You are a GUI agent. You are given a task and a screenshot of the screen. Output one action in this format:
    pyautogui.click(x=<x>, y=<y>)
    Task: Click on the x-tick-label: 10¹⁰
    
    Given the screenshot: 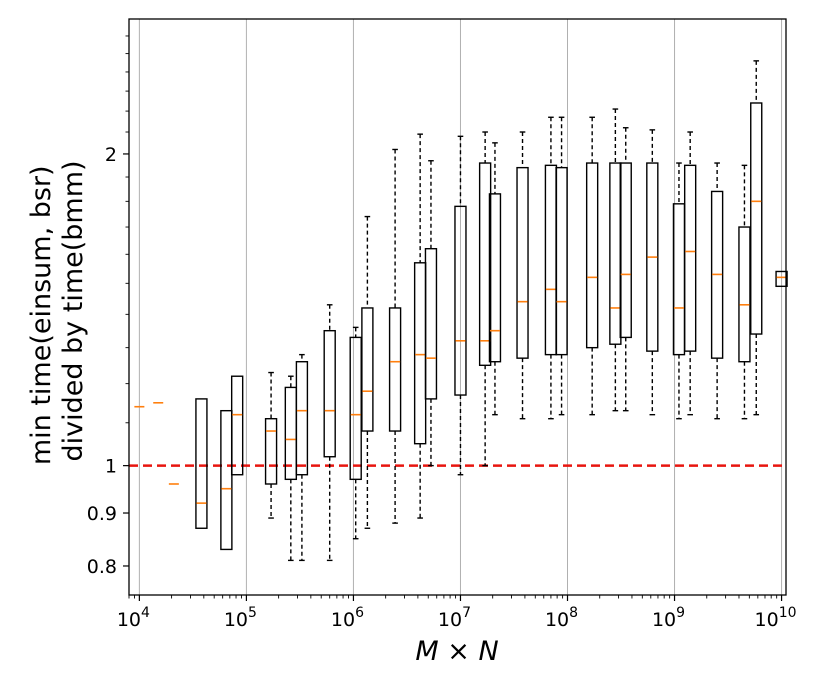 What is the action you would take?
    pyautogui.click(x=776, y=618)
    